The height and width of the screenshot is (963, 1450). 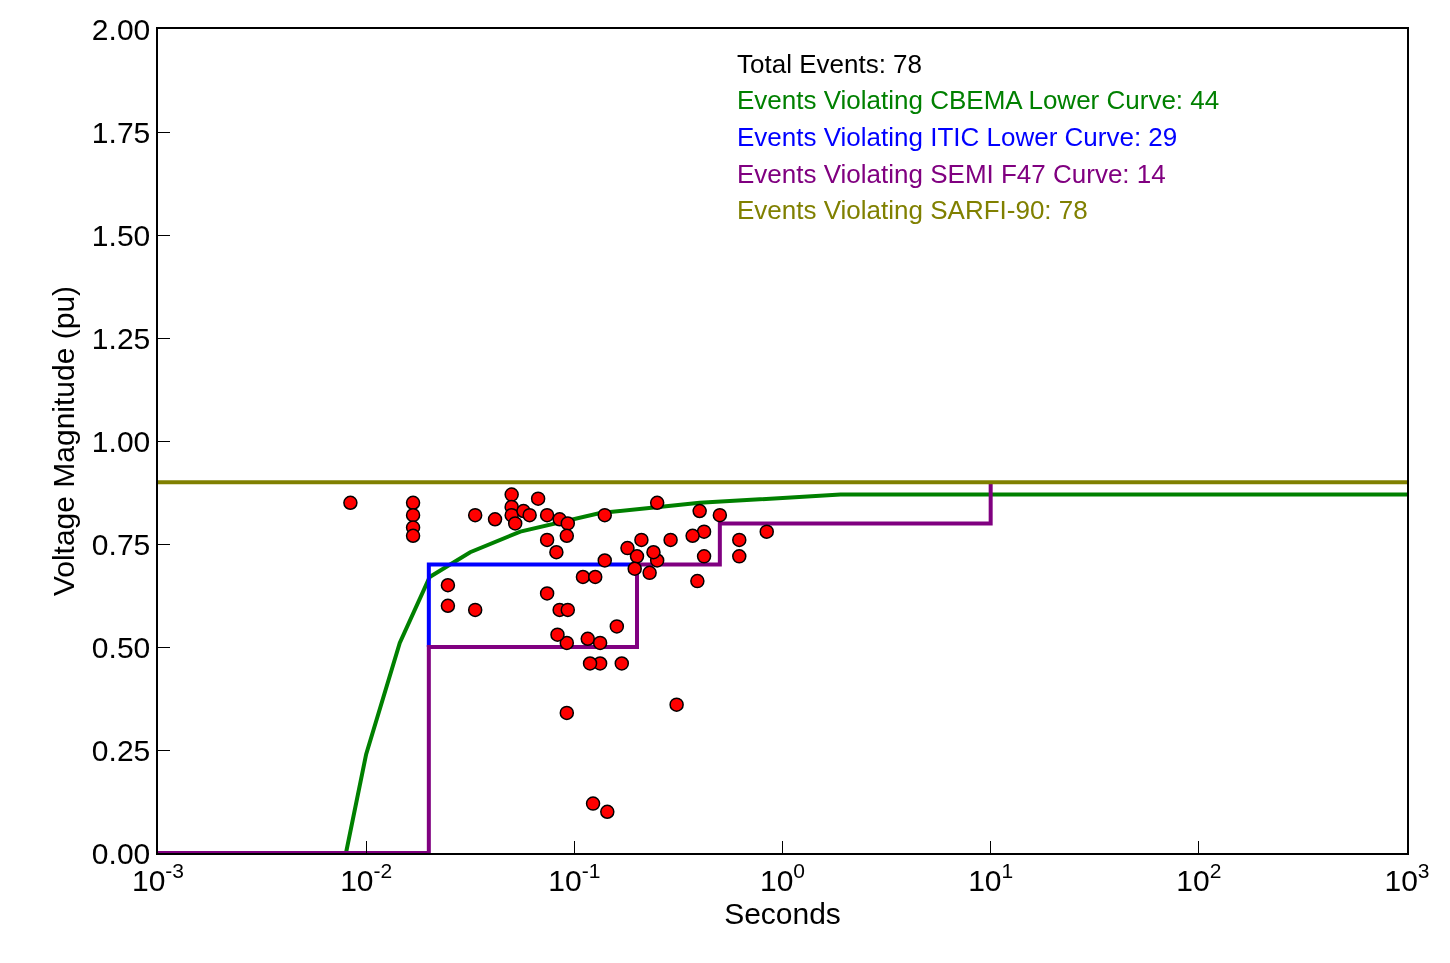 I want to click on x-tick-label: 10$^{2}$, so click(x=1199, y=878).